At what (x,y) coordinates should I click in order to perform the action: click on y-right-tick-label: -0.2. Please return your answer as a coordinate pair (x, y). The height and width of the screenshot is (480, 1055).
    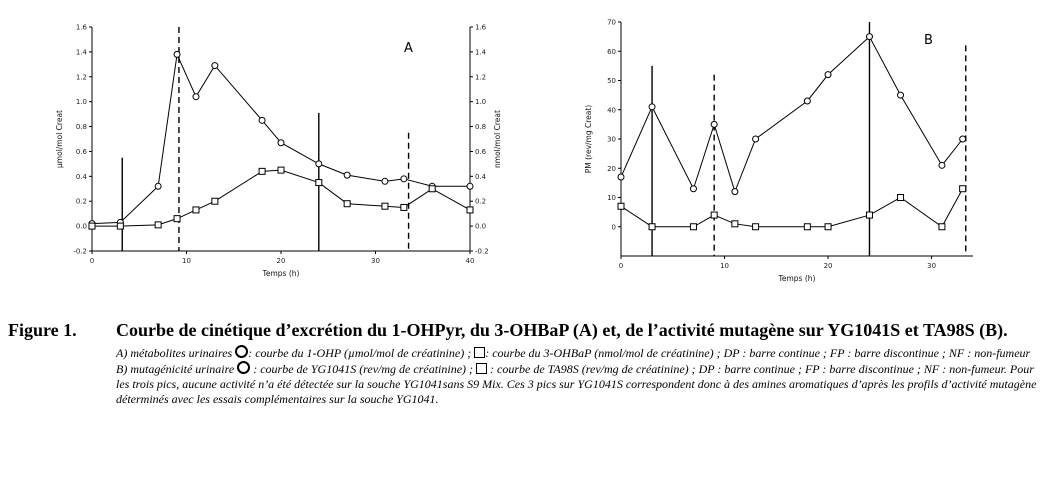
    Looking at the image, I should click on (482, 252).